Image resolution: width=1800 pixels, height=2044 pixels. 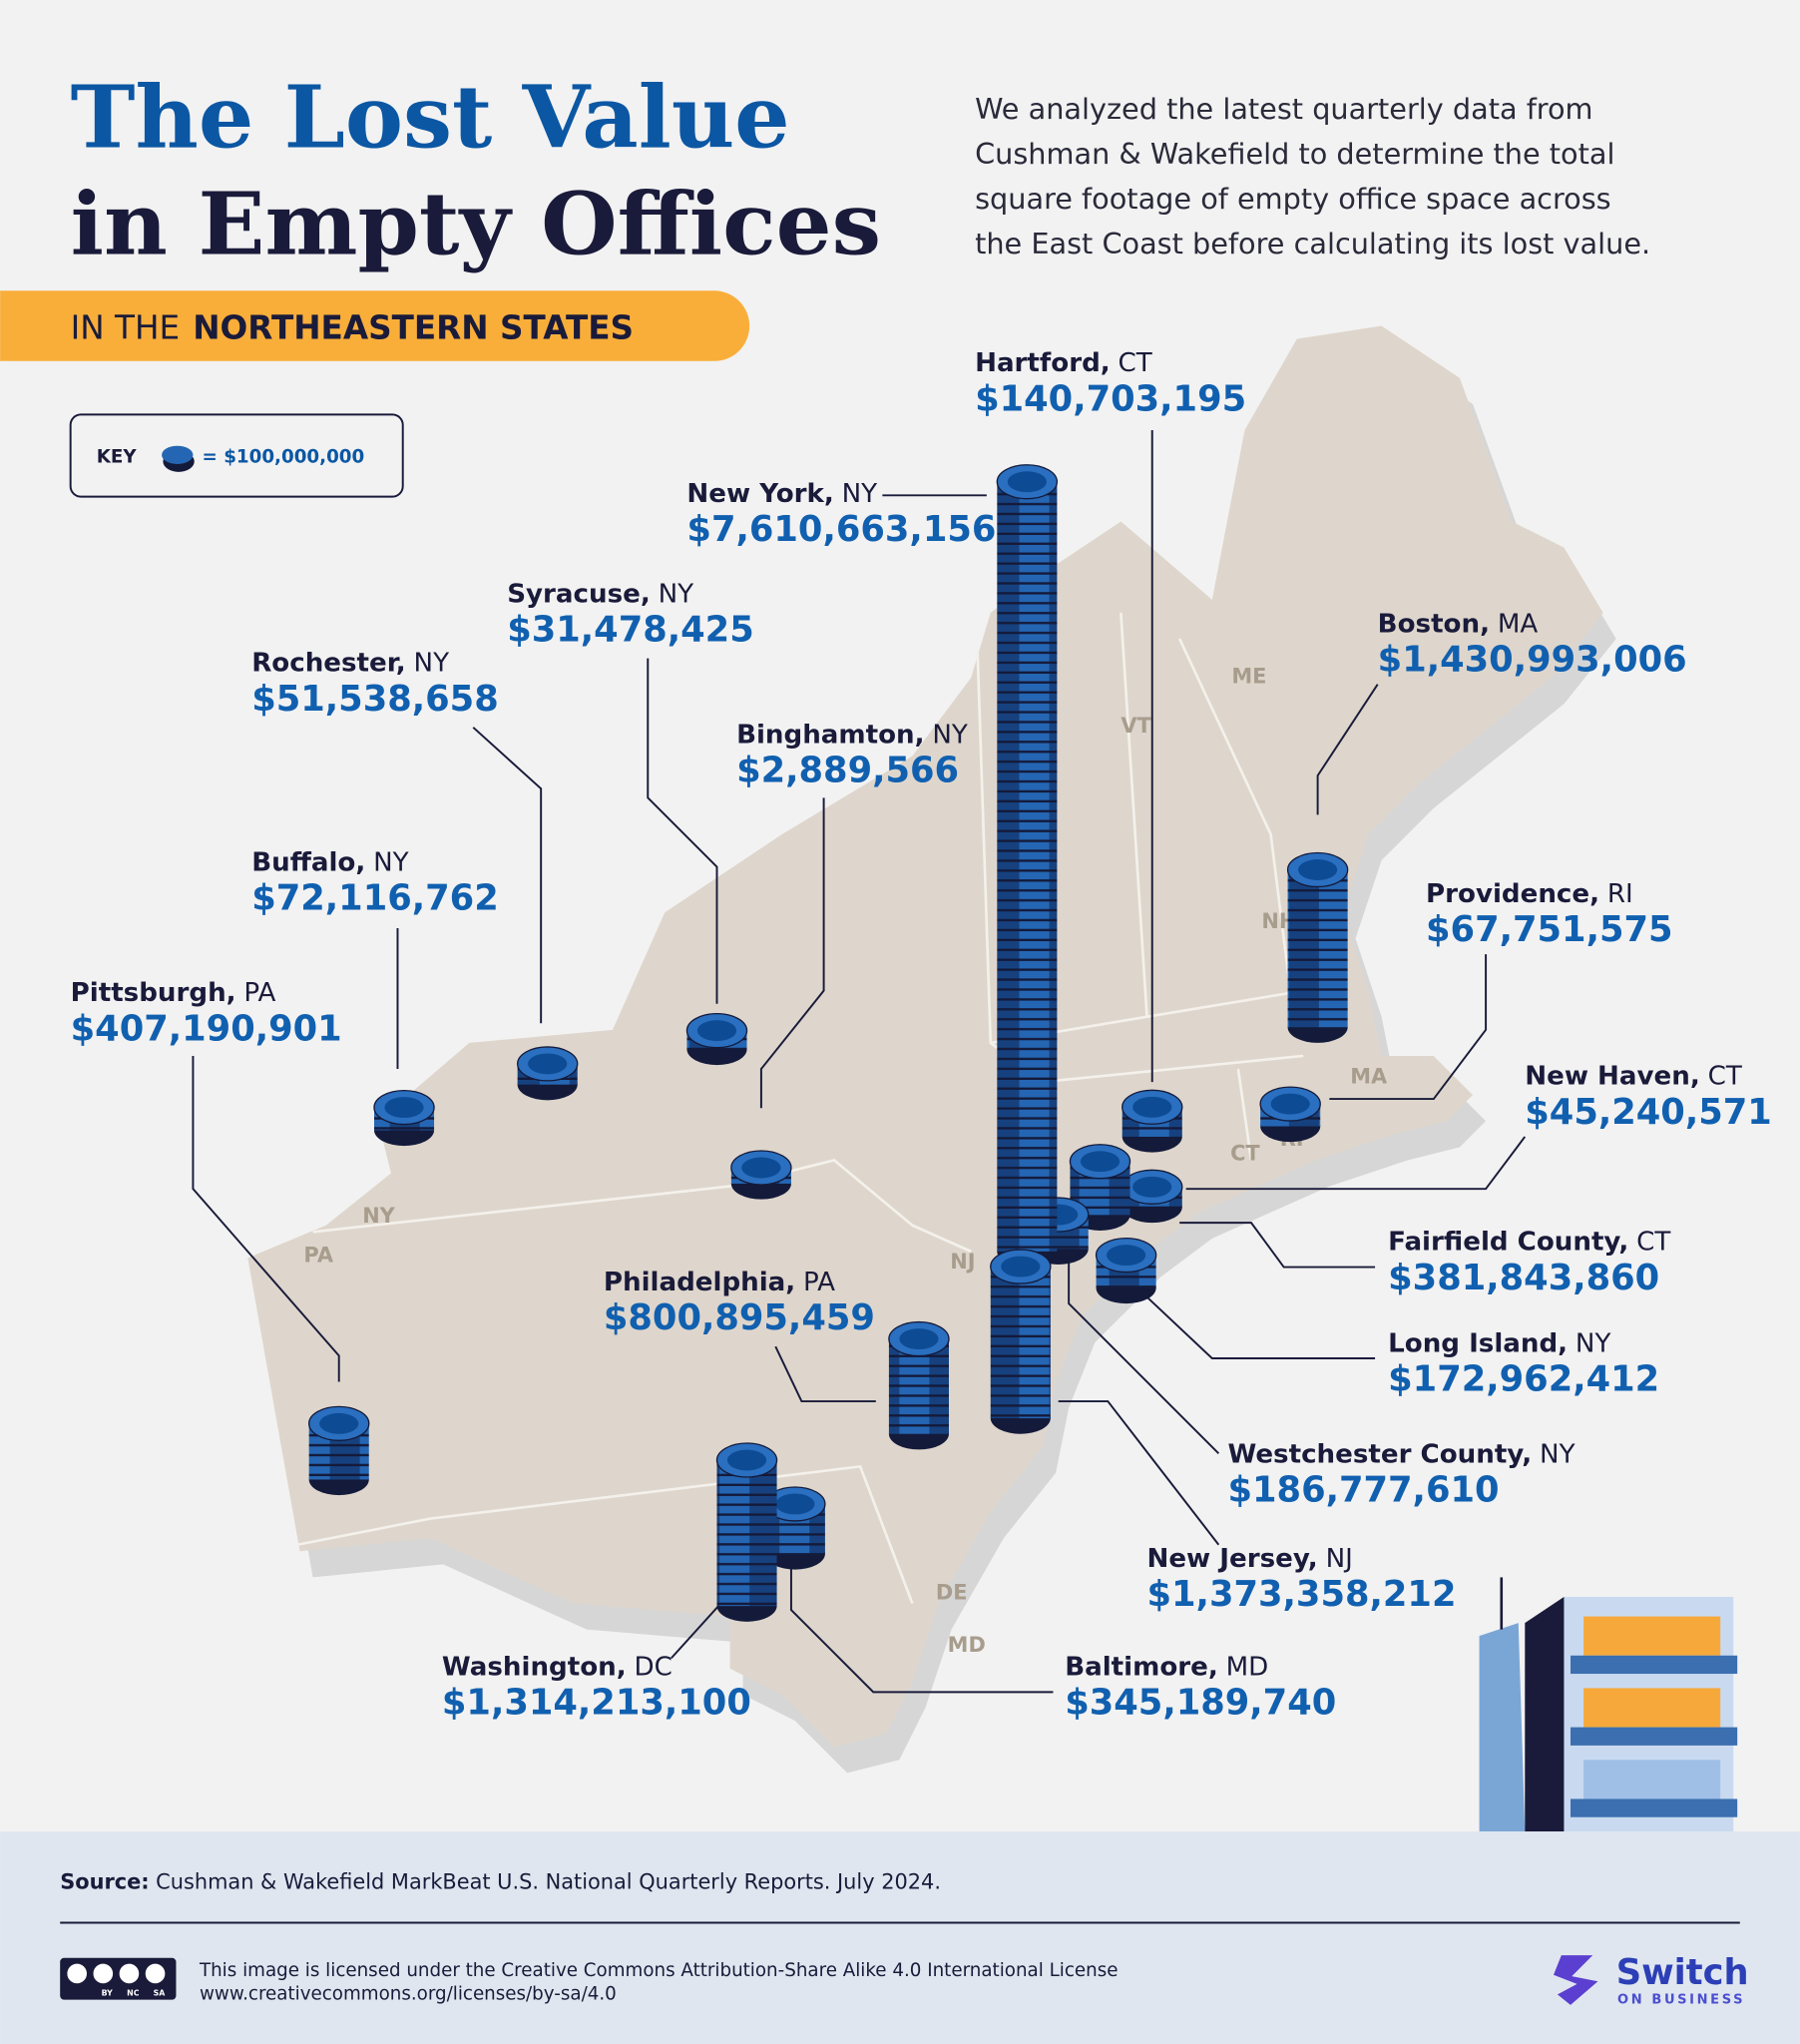 What do you see at coordinates (259, 993) in the screenshot?
I see `city-state: PA` at bounding box center [259, 993].